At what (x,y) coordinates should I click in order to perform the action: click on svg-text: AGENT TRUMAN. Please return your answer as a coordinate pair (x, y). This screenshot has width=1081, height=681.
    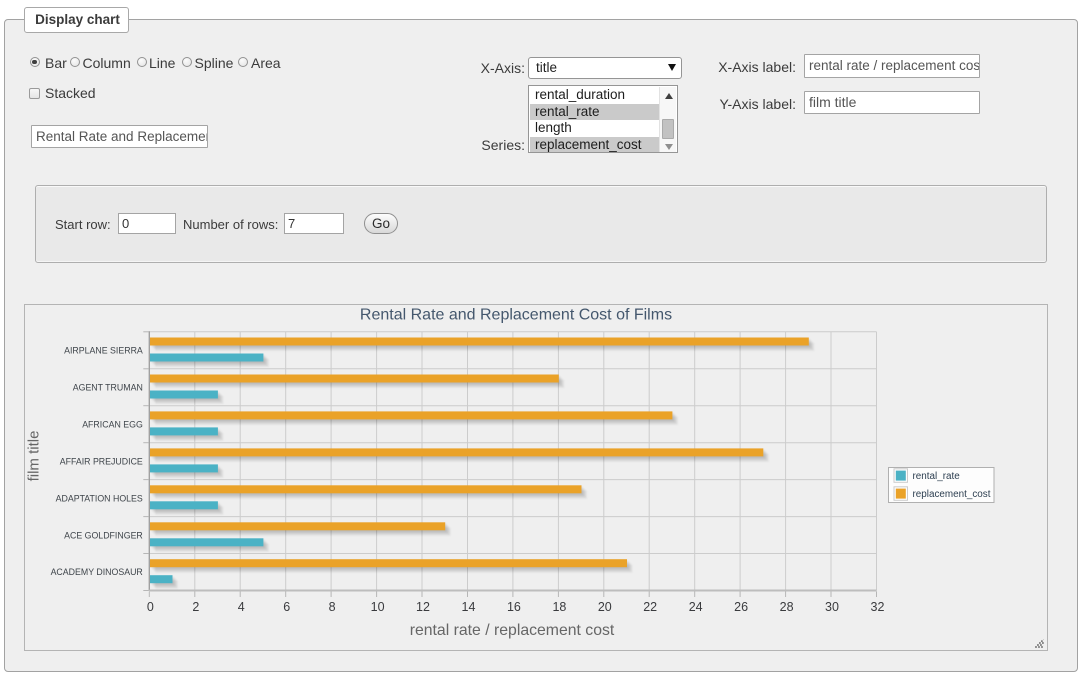
    Looking at the image, I should click on (108, 387).